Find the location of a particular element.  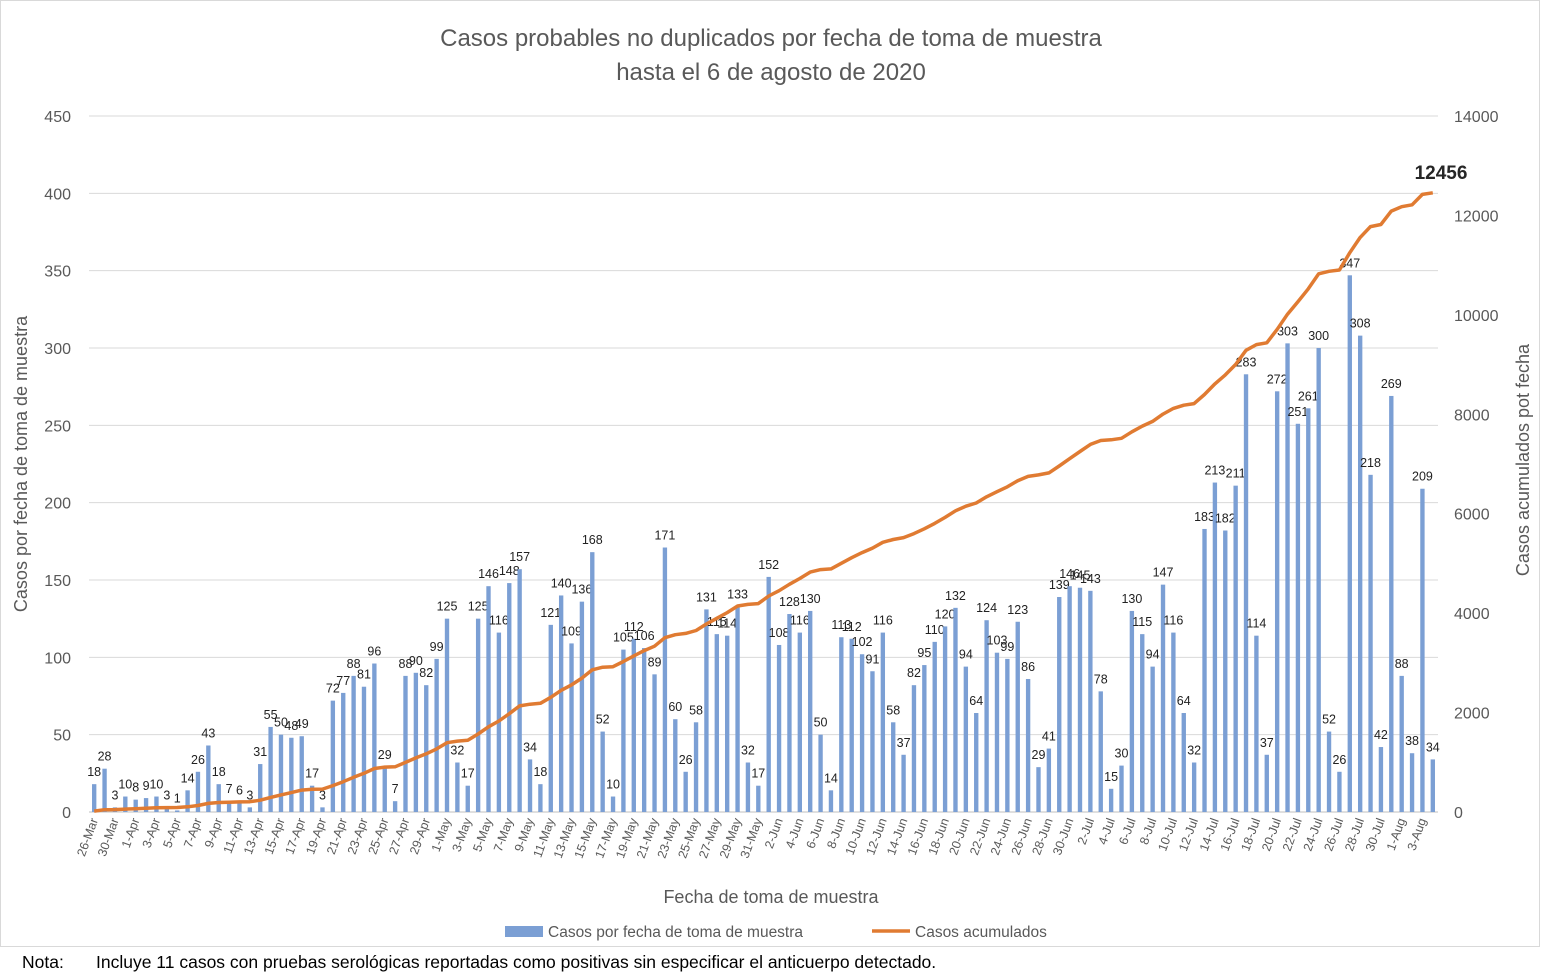

bar-data-label: 15 is located at coordinates (1111, 777).